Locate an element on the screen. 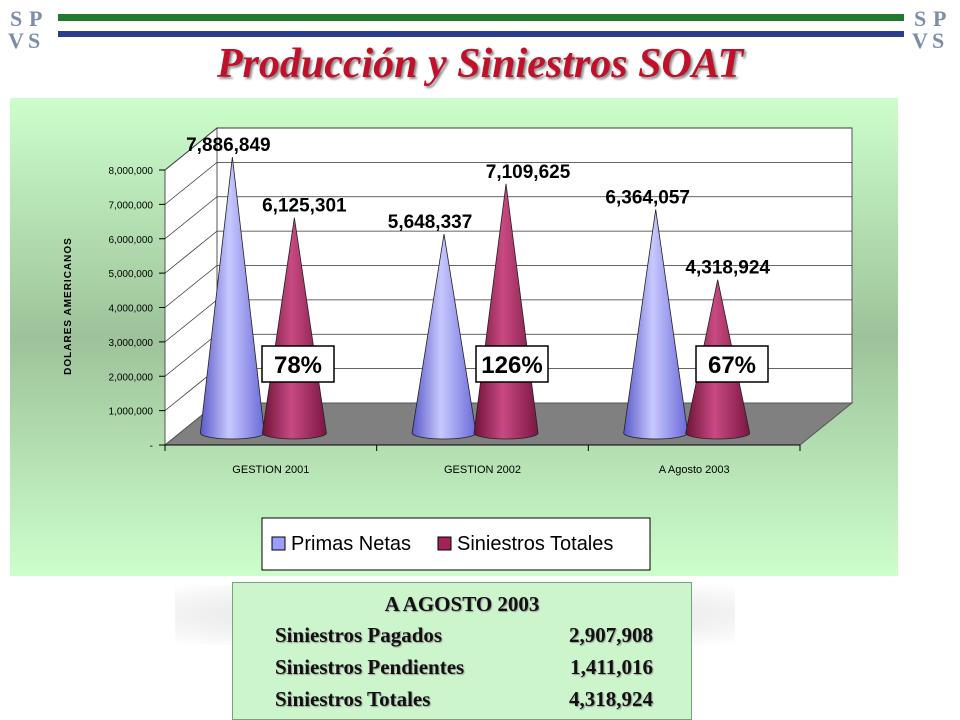  data-label: 4,318,924 is located at coordinates (727, 268).